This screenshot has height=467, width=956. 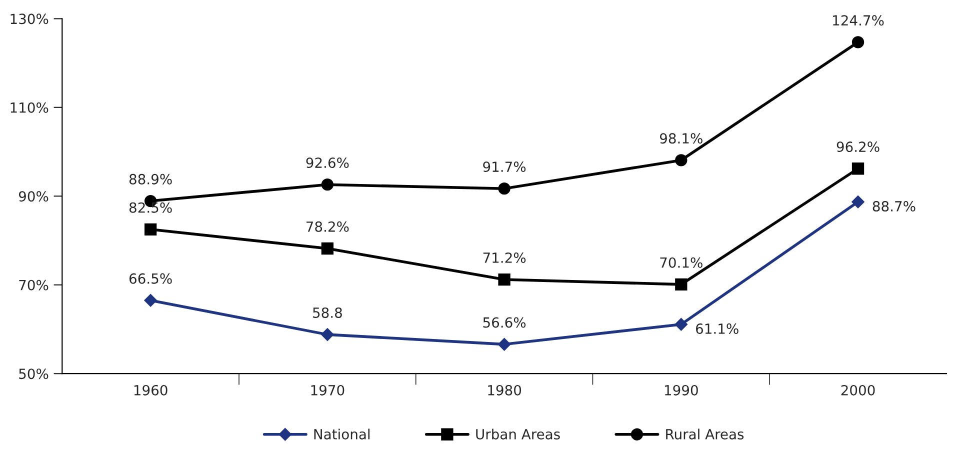 What do you see at coordinates (29, 19) in the screenshot?
I see `y-tick-label: 130%` at bounding box center [29, 19].